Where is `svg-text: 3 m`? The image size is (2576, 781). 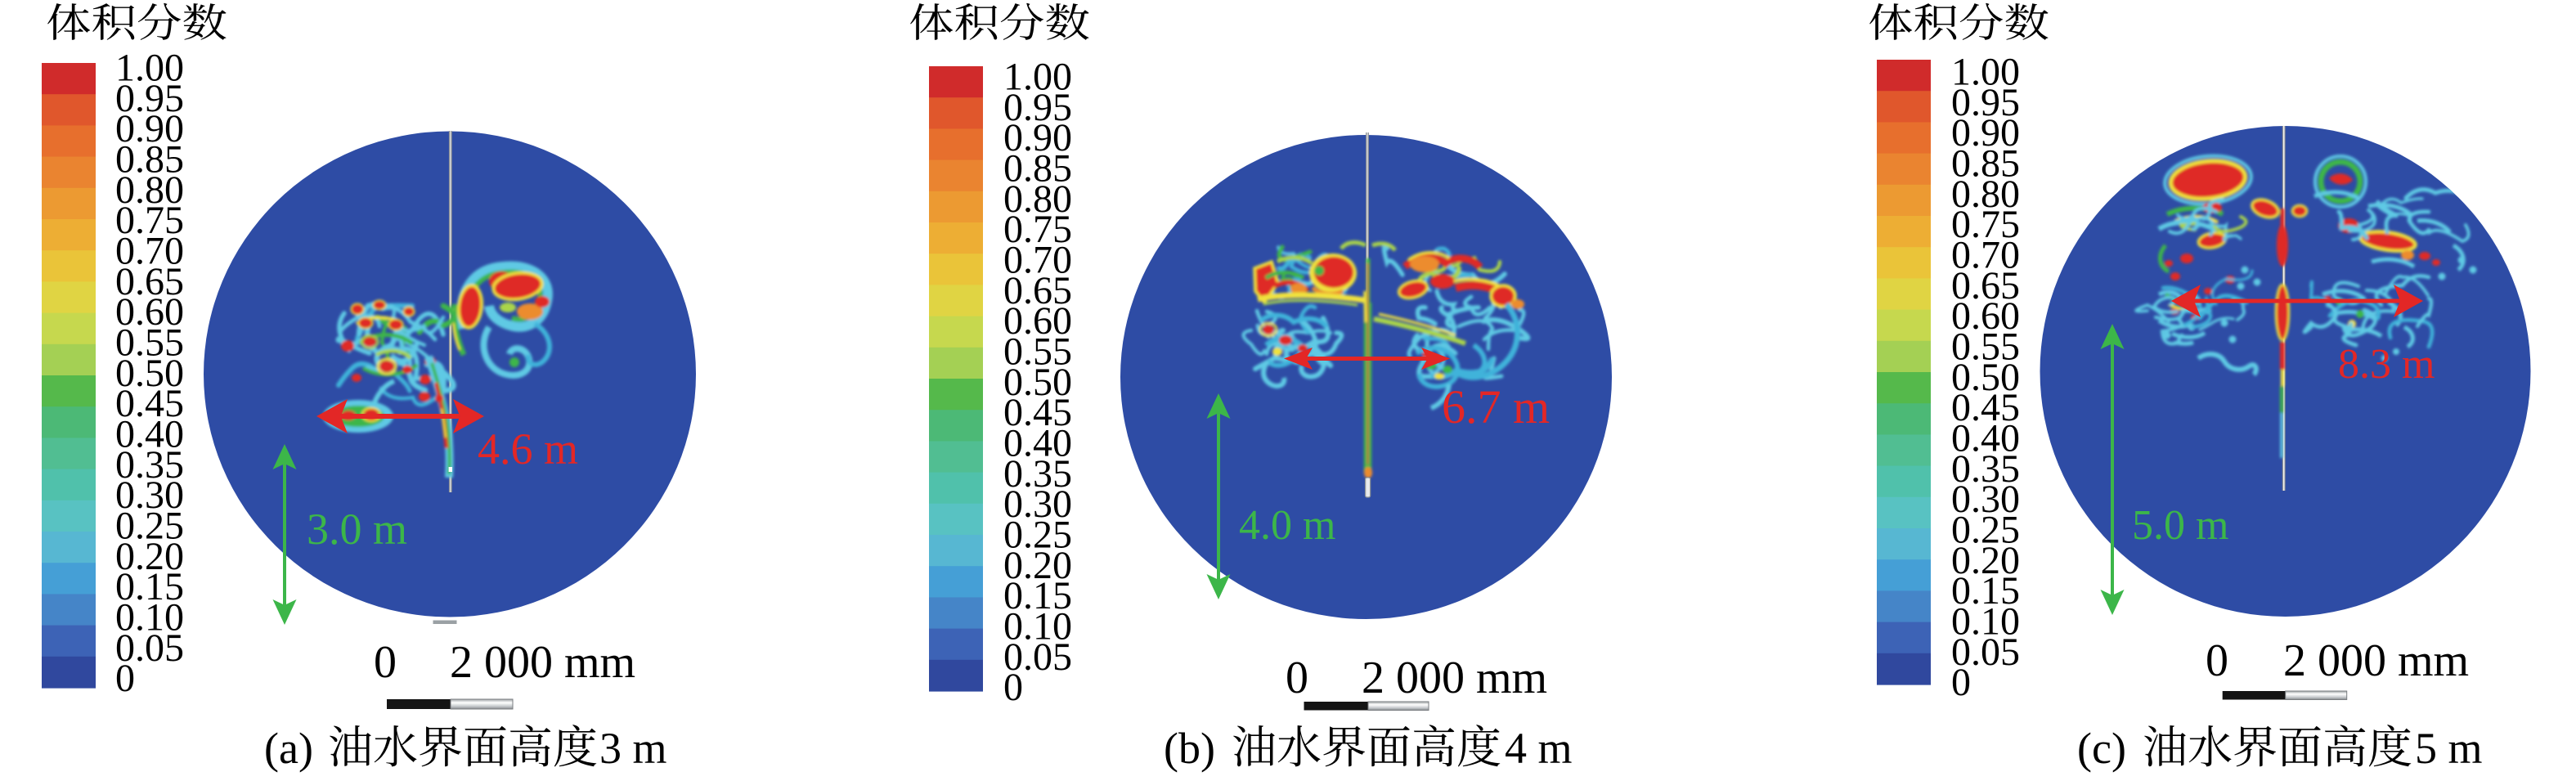 svg-text: 3 m is located at coordinates (633, 749).